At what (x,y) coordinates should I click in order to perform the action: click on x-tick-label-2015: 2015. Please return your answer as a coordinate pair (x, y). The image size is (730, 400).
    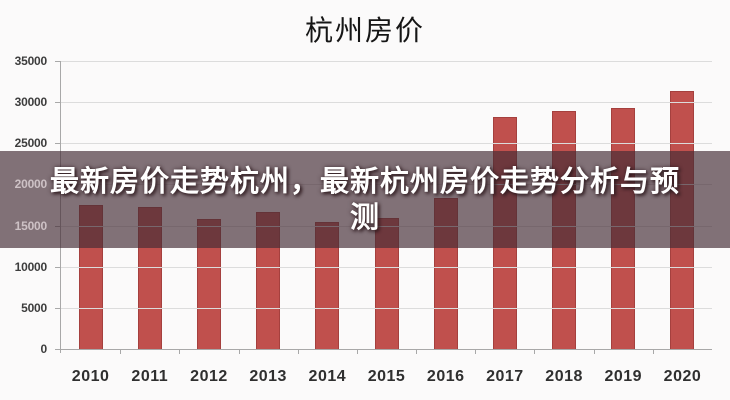
    Looking at the image, I should click on (386, 376).